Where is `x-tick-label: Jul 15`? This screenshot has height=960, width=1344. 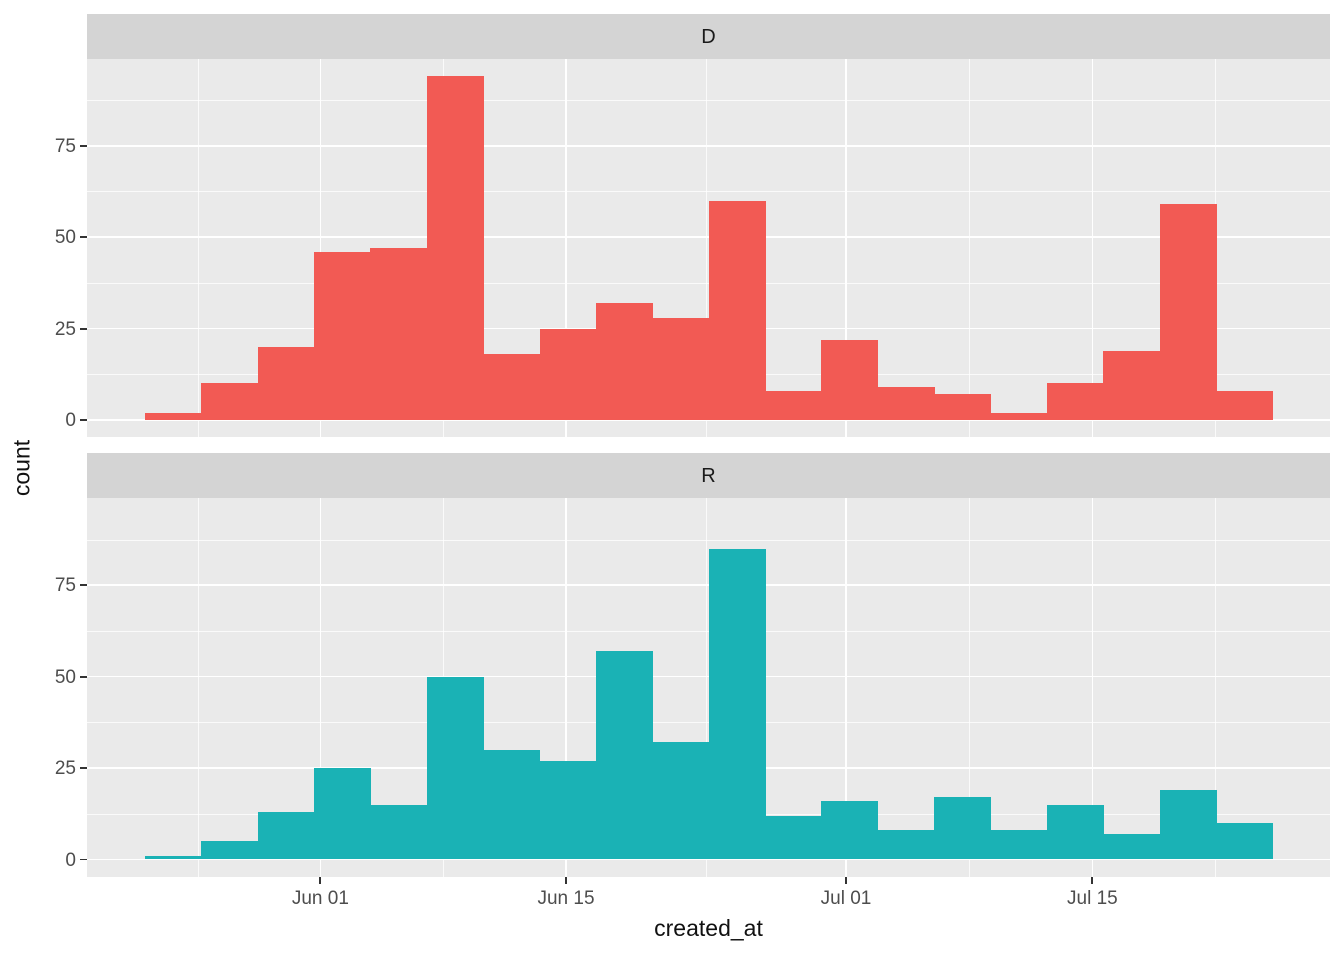 x-tick-label: Jul 15 is located at coordinates (1092, 898).